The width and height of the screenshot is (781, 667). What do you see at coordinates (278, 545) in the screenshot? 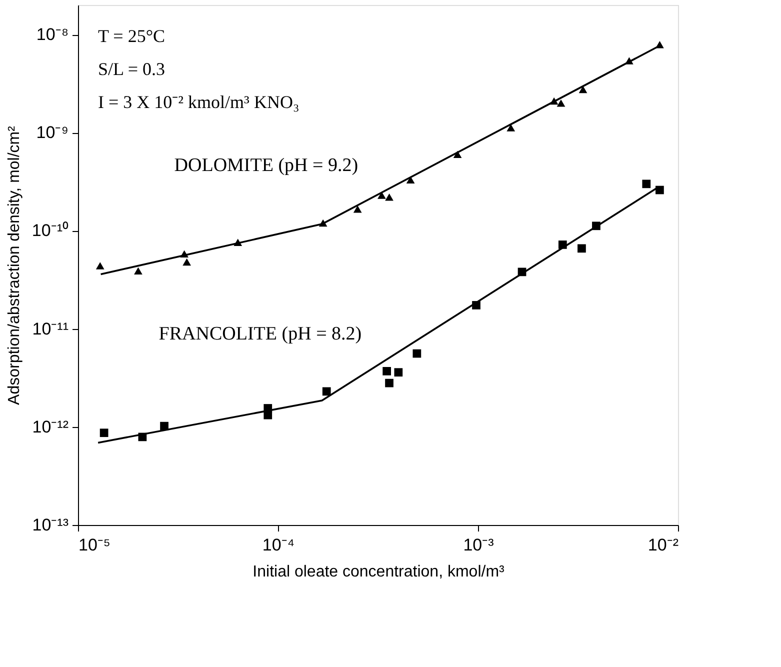
I see `x-tick-label: 10⁻⁴` at bounding box center [278, 545].